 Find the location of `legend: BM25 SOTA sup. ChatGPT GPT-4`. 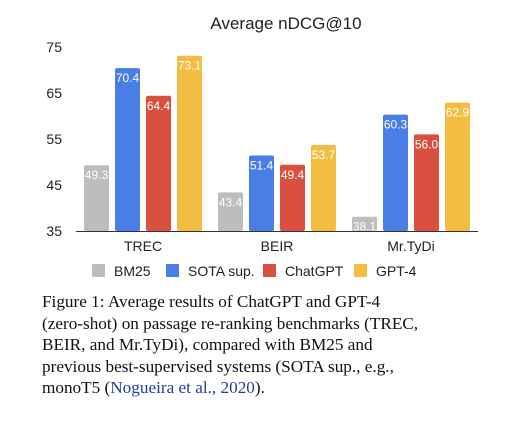

legend: BM25 SOTA sup. ChatGPT GPT-4 is located at coordinates (254, 271).